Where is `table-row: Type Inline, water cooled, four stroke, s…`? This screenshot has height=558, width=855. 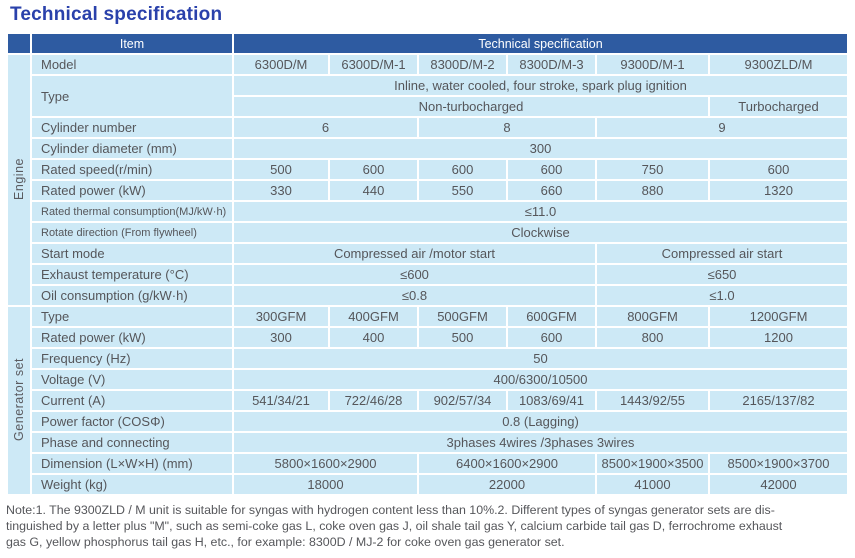
table-row: Type Inline, water cooled, four stroke, s… is located at coordinates (427, 96).